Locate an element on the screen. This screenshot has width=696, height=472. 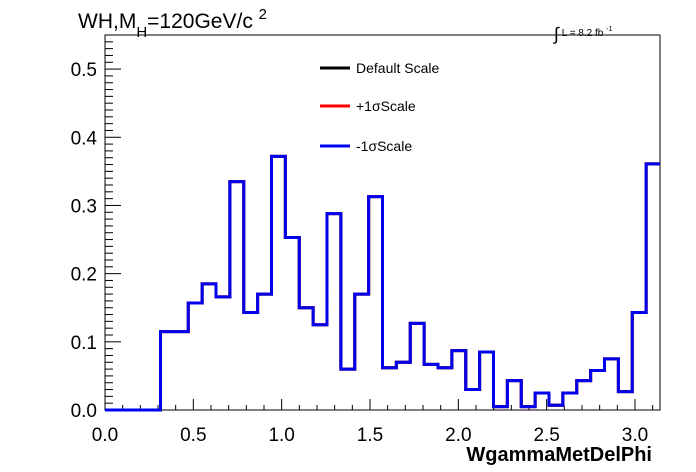
luminosity-text: L = 8.2 fb is located at coordinates (582, 33).